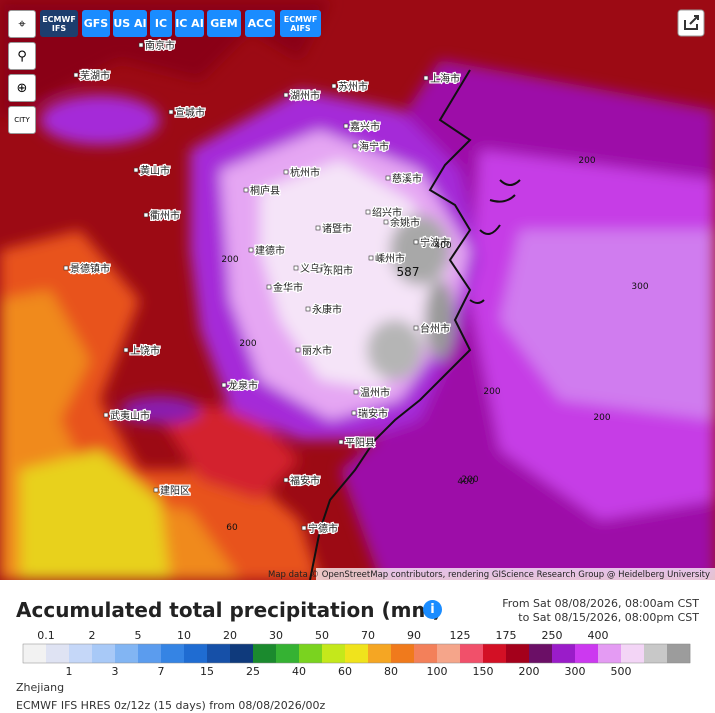 This screenshot has height=713, width=715. I want to click on legend-label: 1, so click(69, 671).